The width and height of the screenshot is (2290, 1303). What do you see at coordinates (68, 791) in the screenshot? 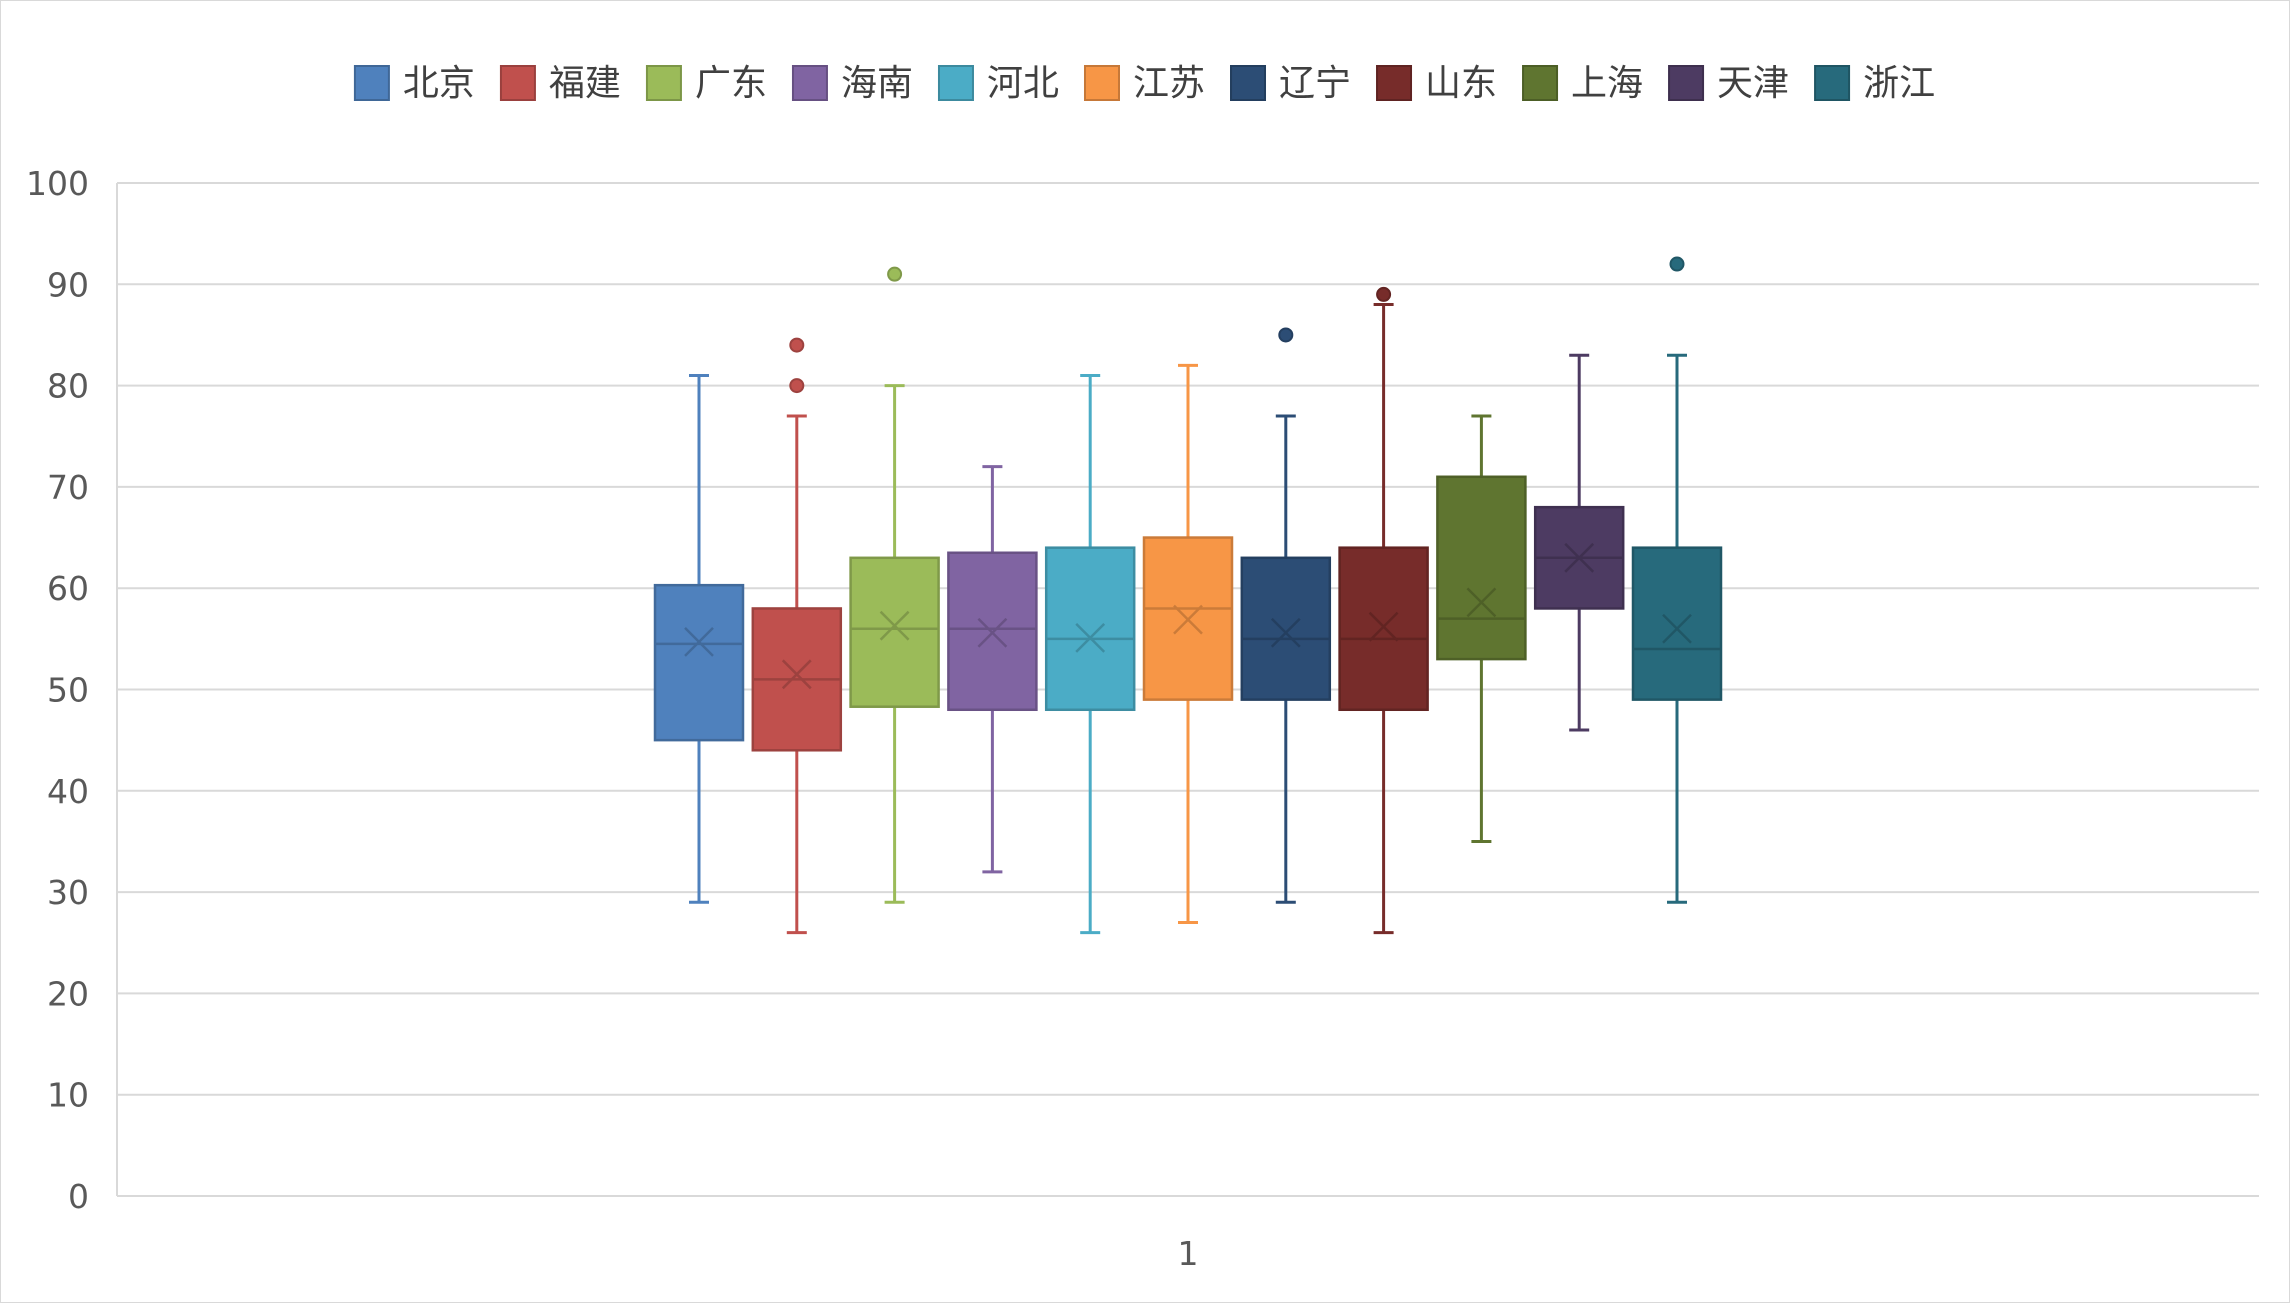
I see `y-tick-label: 40` at bounding box center [68, 791].